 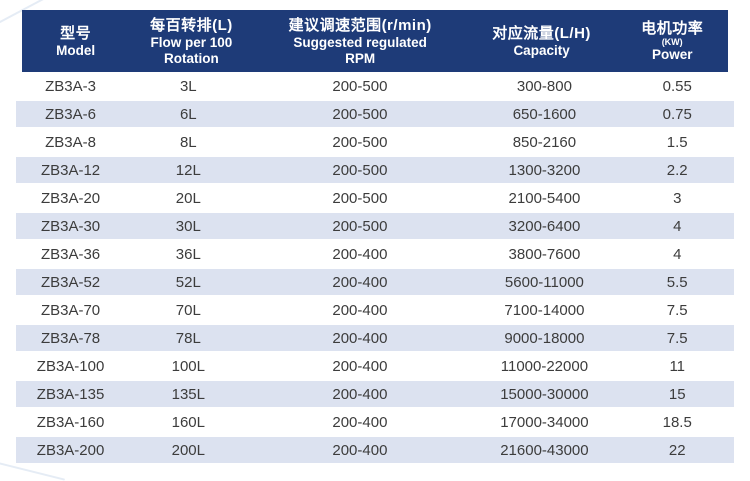 What do you see at coordinates (544, 282) in the screenshot?
I see `cell-capacity: 5600-11000` at bounding box center [544, 282].